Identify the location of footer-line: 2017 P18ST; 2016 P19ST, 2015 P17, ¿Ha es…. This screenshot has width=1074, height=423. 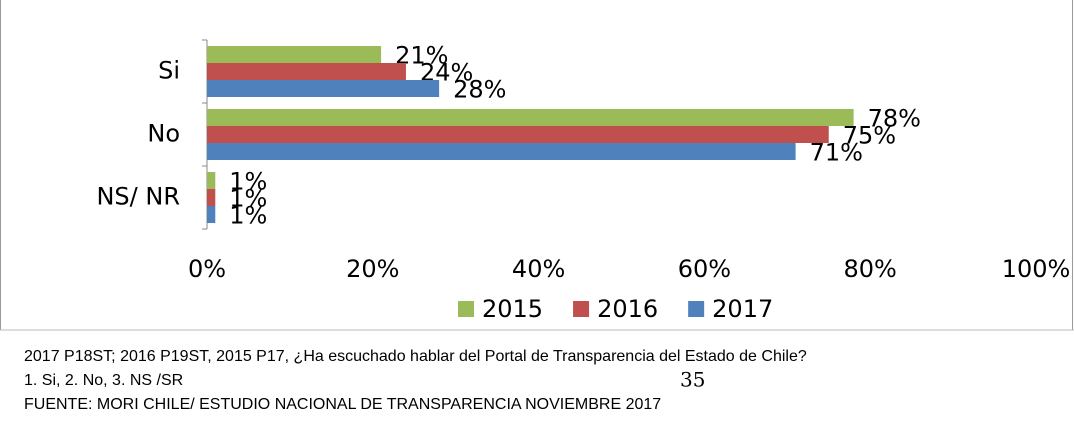
(415, 356).